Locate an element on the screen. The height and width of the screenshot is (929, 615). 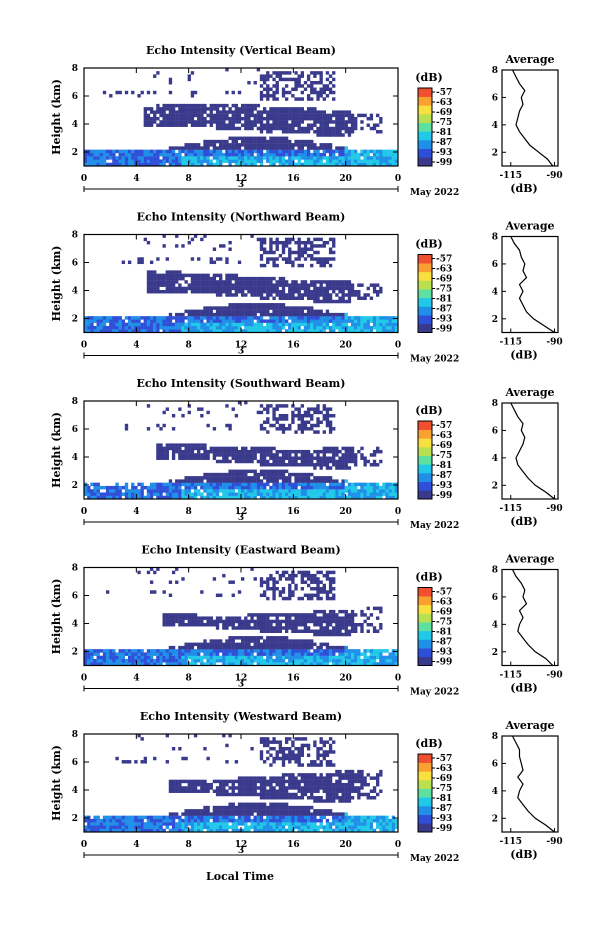
panel-title: Echo Intensity (Westward Beam) is located at coordinates (241, 716).